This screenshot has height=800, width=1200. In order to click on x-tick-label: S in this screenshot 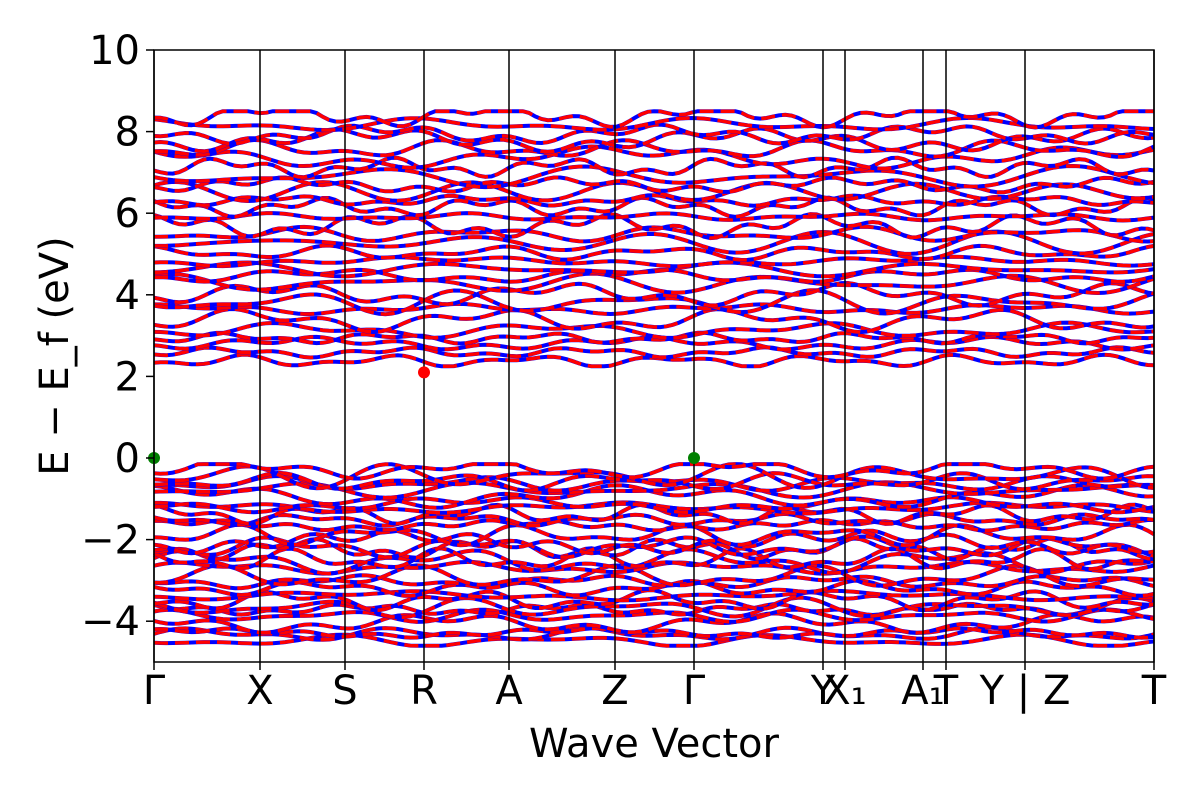, I will do `click(344, 691)`.